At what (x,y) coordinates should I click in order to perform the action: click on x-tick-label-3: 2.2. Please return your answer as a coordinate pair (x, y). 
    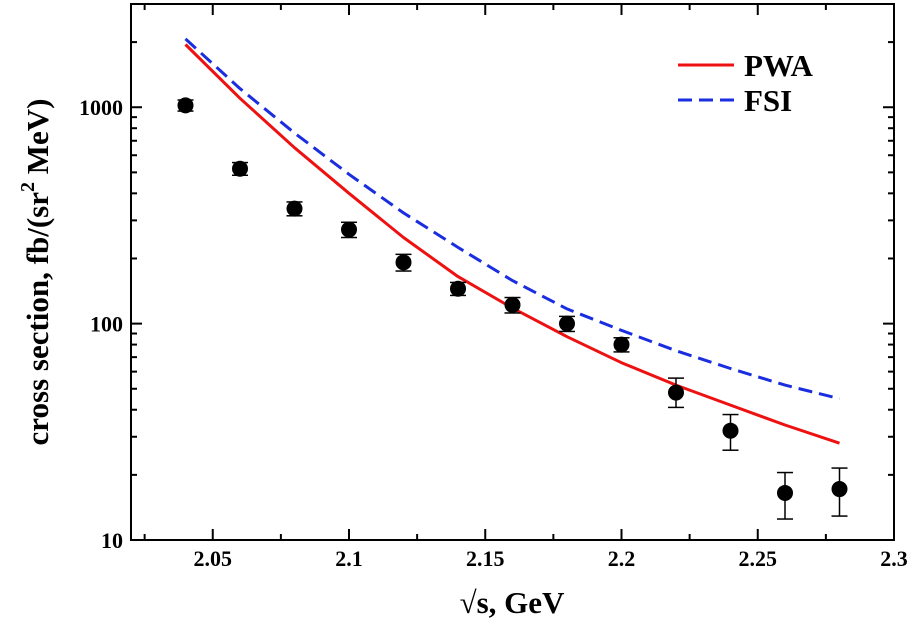
    Looking at the image, I should click on (622, 558).